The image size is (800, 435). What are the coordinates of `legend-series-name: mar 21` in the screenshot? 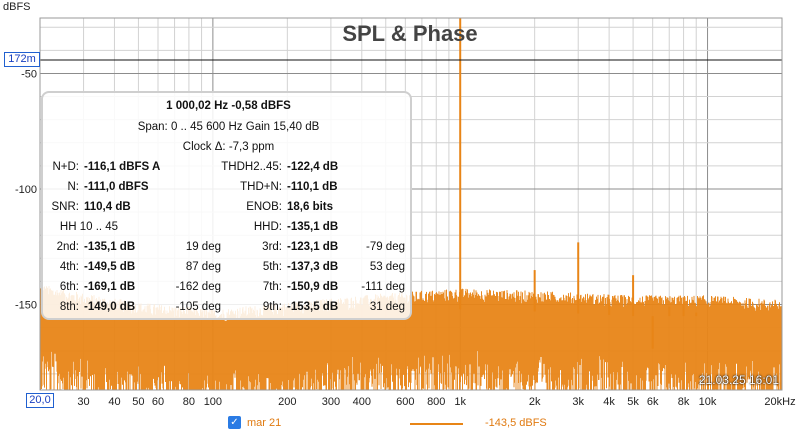 It's located at (264, 423).